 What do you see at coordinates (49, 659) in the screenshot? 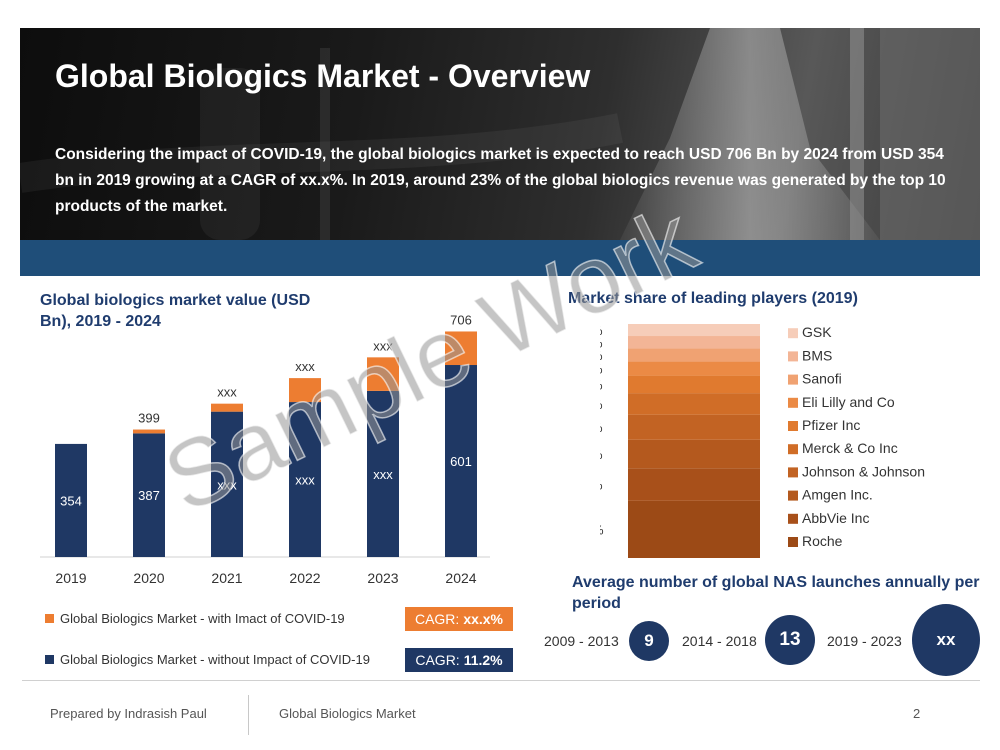
I see `legend-swatch-navy` at bounding box center [49, 659].